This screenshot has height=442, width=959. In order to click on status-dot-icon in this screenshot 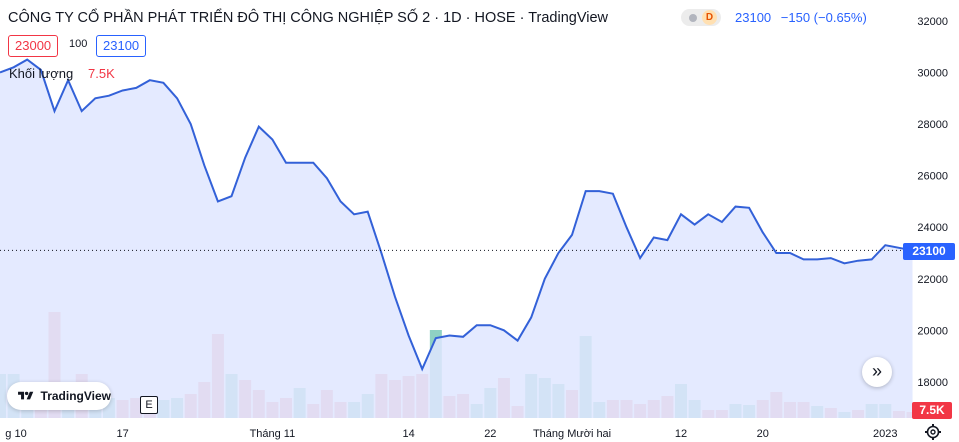, I will do `click(693, 18)`.